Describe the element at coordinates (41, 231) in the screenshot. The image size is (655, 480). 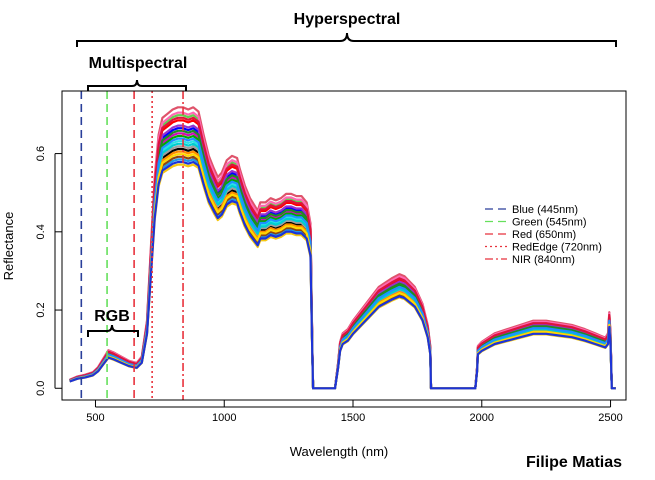
I see `y-tick-label: 0.4` at that location.